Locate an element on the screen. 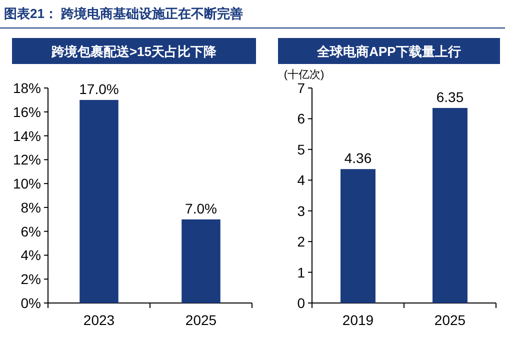  y-tick-label: 16% is located at coordinates (26, 112).